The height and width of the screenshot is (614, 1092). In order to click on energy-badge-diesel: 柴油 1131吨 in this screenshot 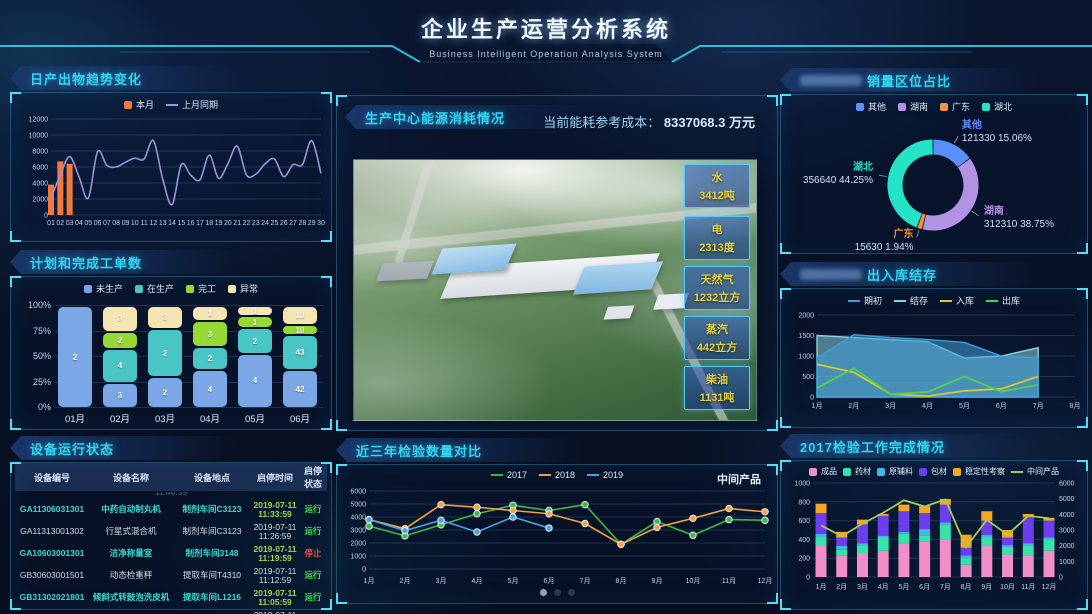, I will do `click(717, 388)`.